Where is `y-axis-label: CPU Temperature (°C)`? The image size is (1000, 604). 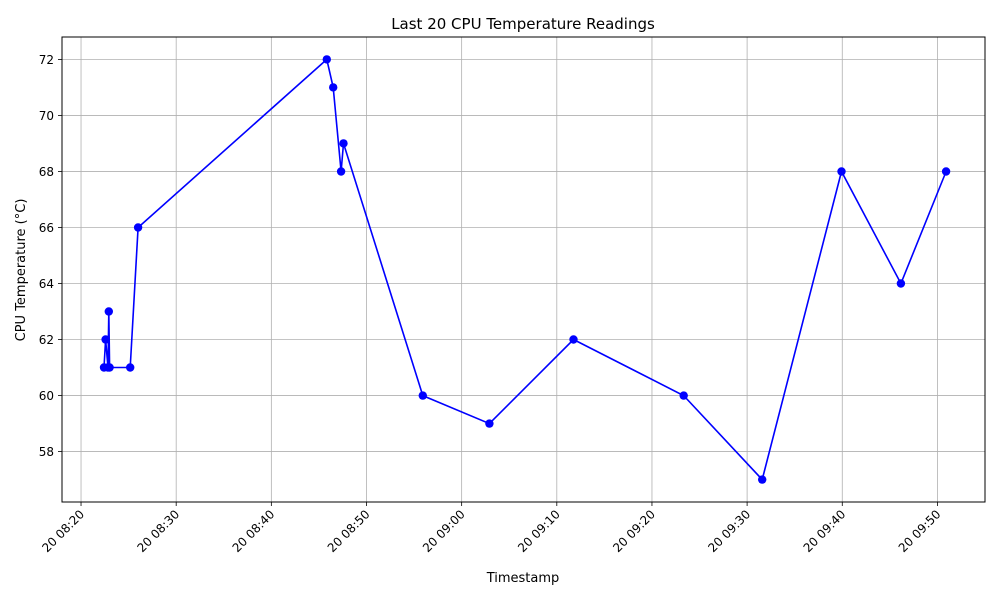 y-axis-label: CPU Temperature (°C) is located at coordinates (21, 270).